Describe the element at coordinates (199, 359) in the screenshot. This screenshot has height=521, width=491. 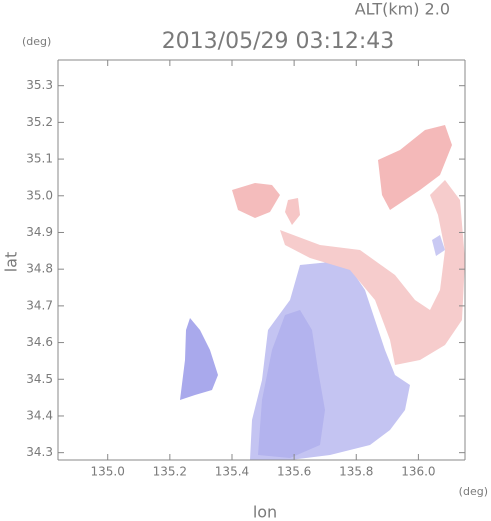
I see `echo-blue-west` at that location.